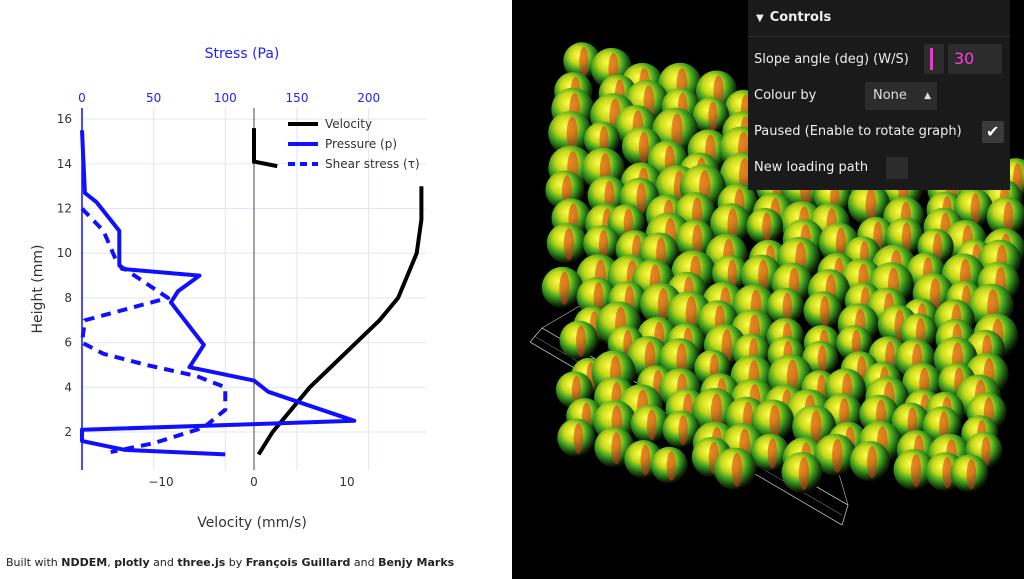 This screenshot has width=1024, height=579. What do you see at coordinates (68, 343) in the screenshot?
I see `y-tick-label: 6` at bounding box center [68, 343].